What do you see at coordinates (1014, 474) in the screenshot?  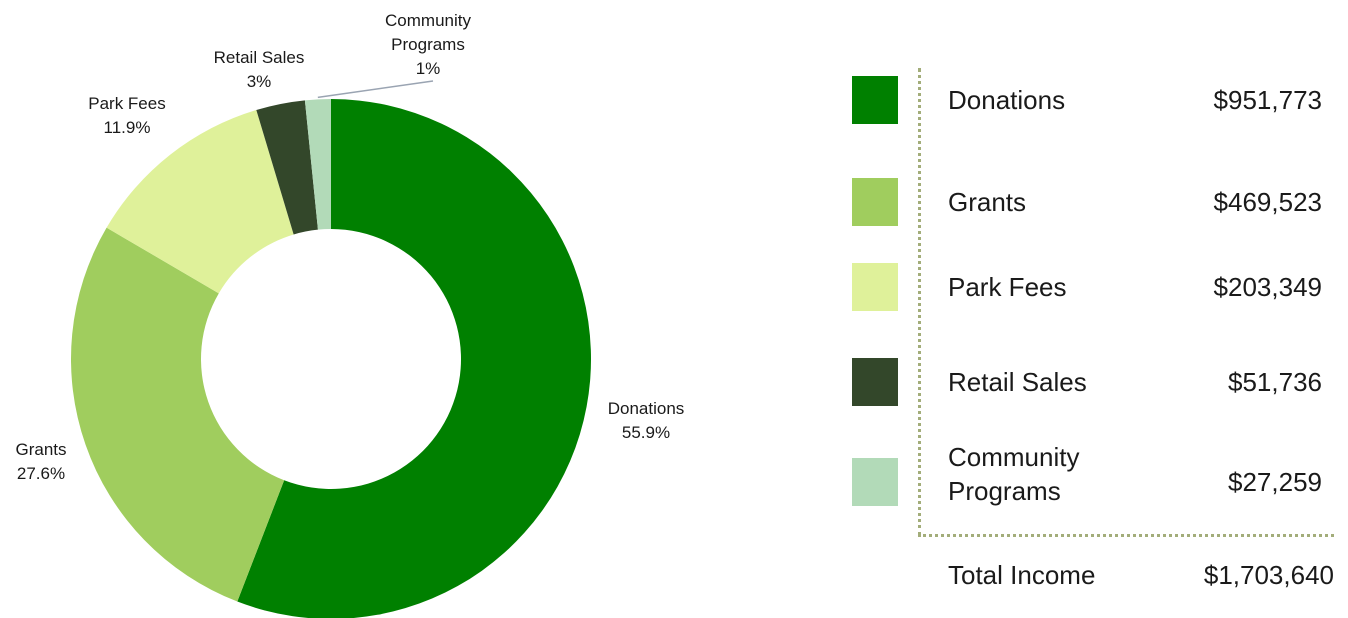 I see `legend-label-community-programs: Community Programs` at bounding box center [1014, 474].